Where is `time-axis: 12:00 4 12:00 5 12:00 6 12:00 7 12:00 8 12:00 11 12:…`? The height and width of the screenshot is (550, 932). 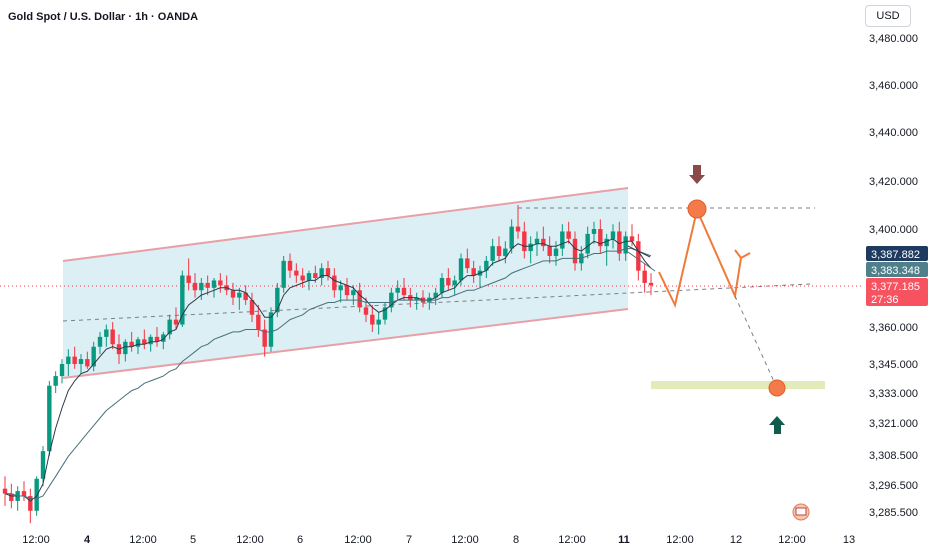 time-axis: 12:00 4 12:00 5 12:00 6 12:00 7 12:00 8 12:00 11 12:… is located at coordinates (438, 540).